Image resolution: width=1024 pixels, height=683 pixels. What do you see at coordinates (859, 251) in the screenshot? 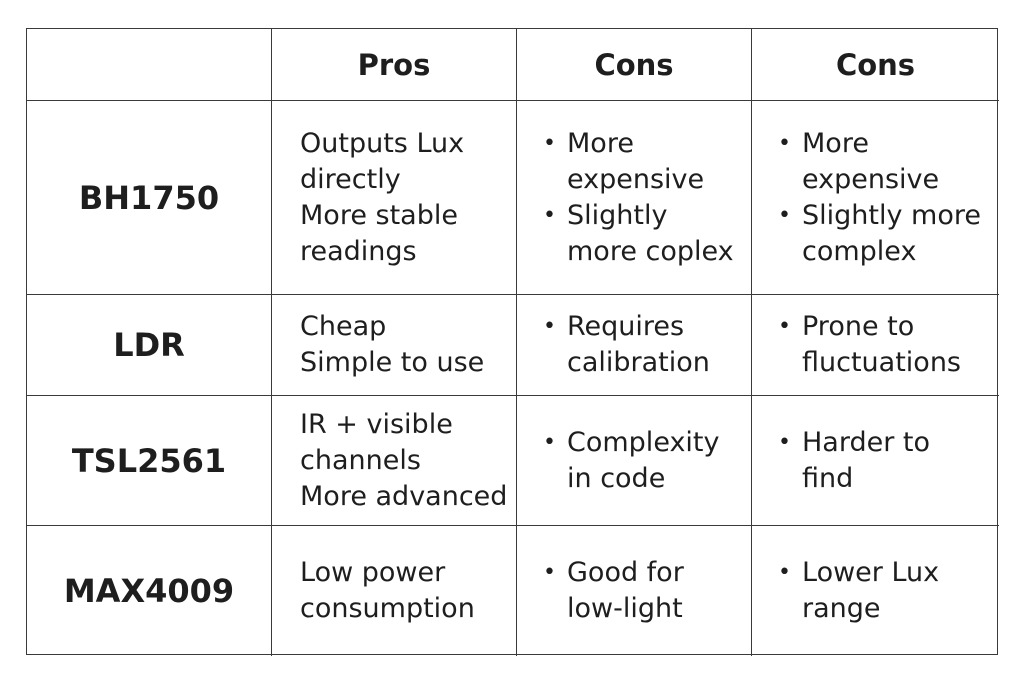
I see `cons-line: complex` at bounding box center [859, 251].